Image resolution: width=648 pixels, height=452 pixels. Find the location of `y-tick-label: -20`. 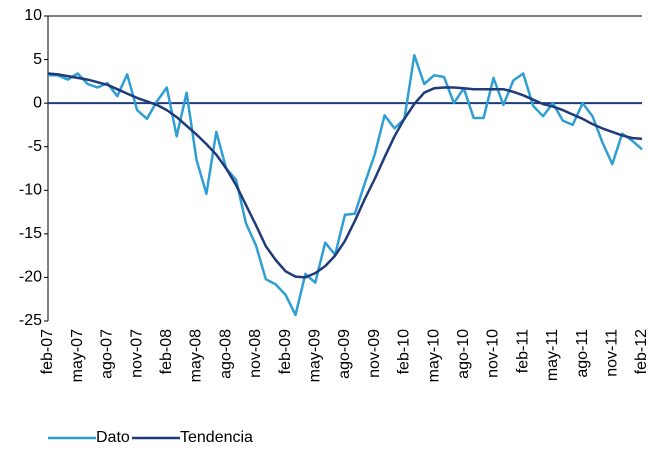

y-tick-label: -20 is located at coordinates (30, 277).